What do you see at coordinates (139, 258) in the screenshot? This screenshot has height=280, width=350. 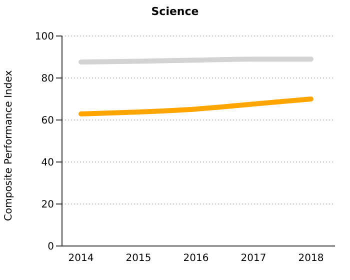 I see `x-tick-label: 2015` at bounding box center [139, 258].